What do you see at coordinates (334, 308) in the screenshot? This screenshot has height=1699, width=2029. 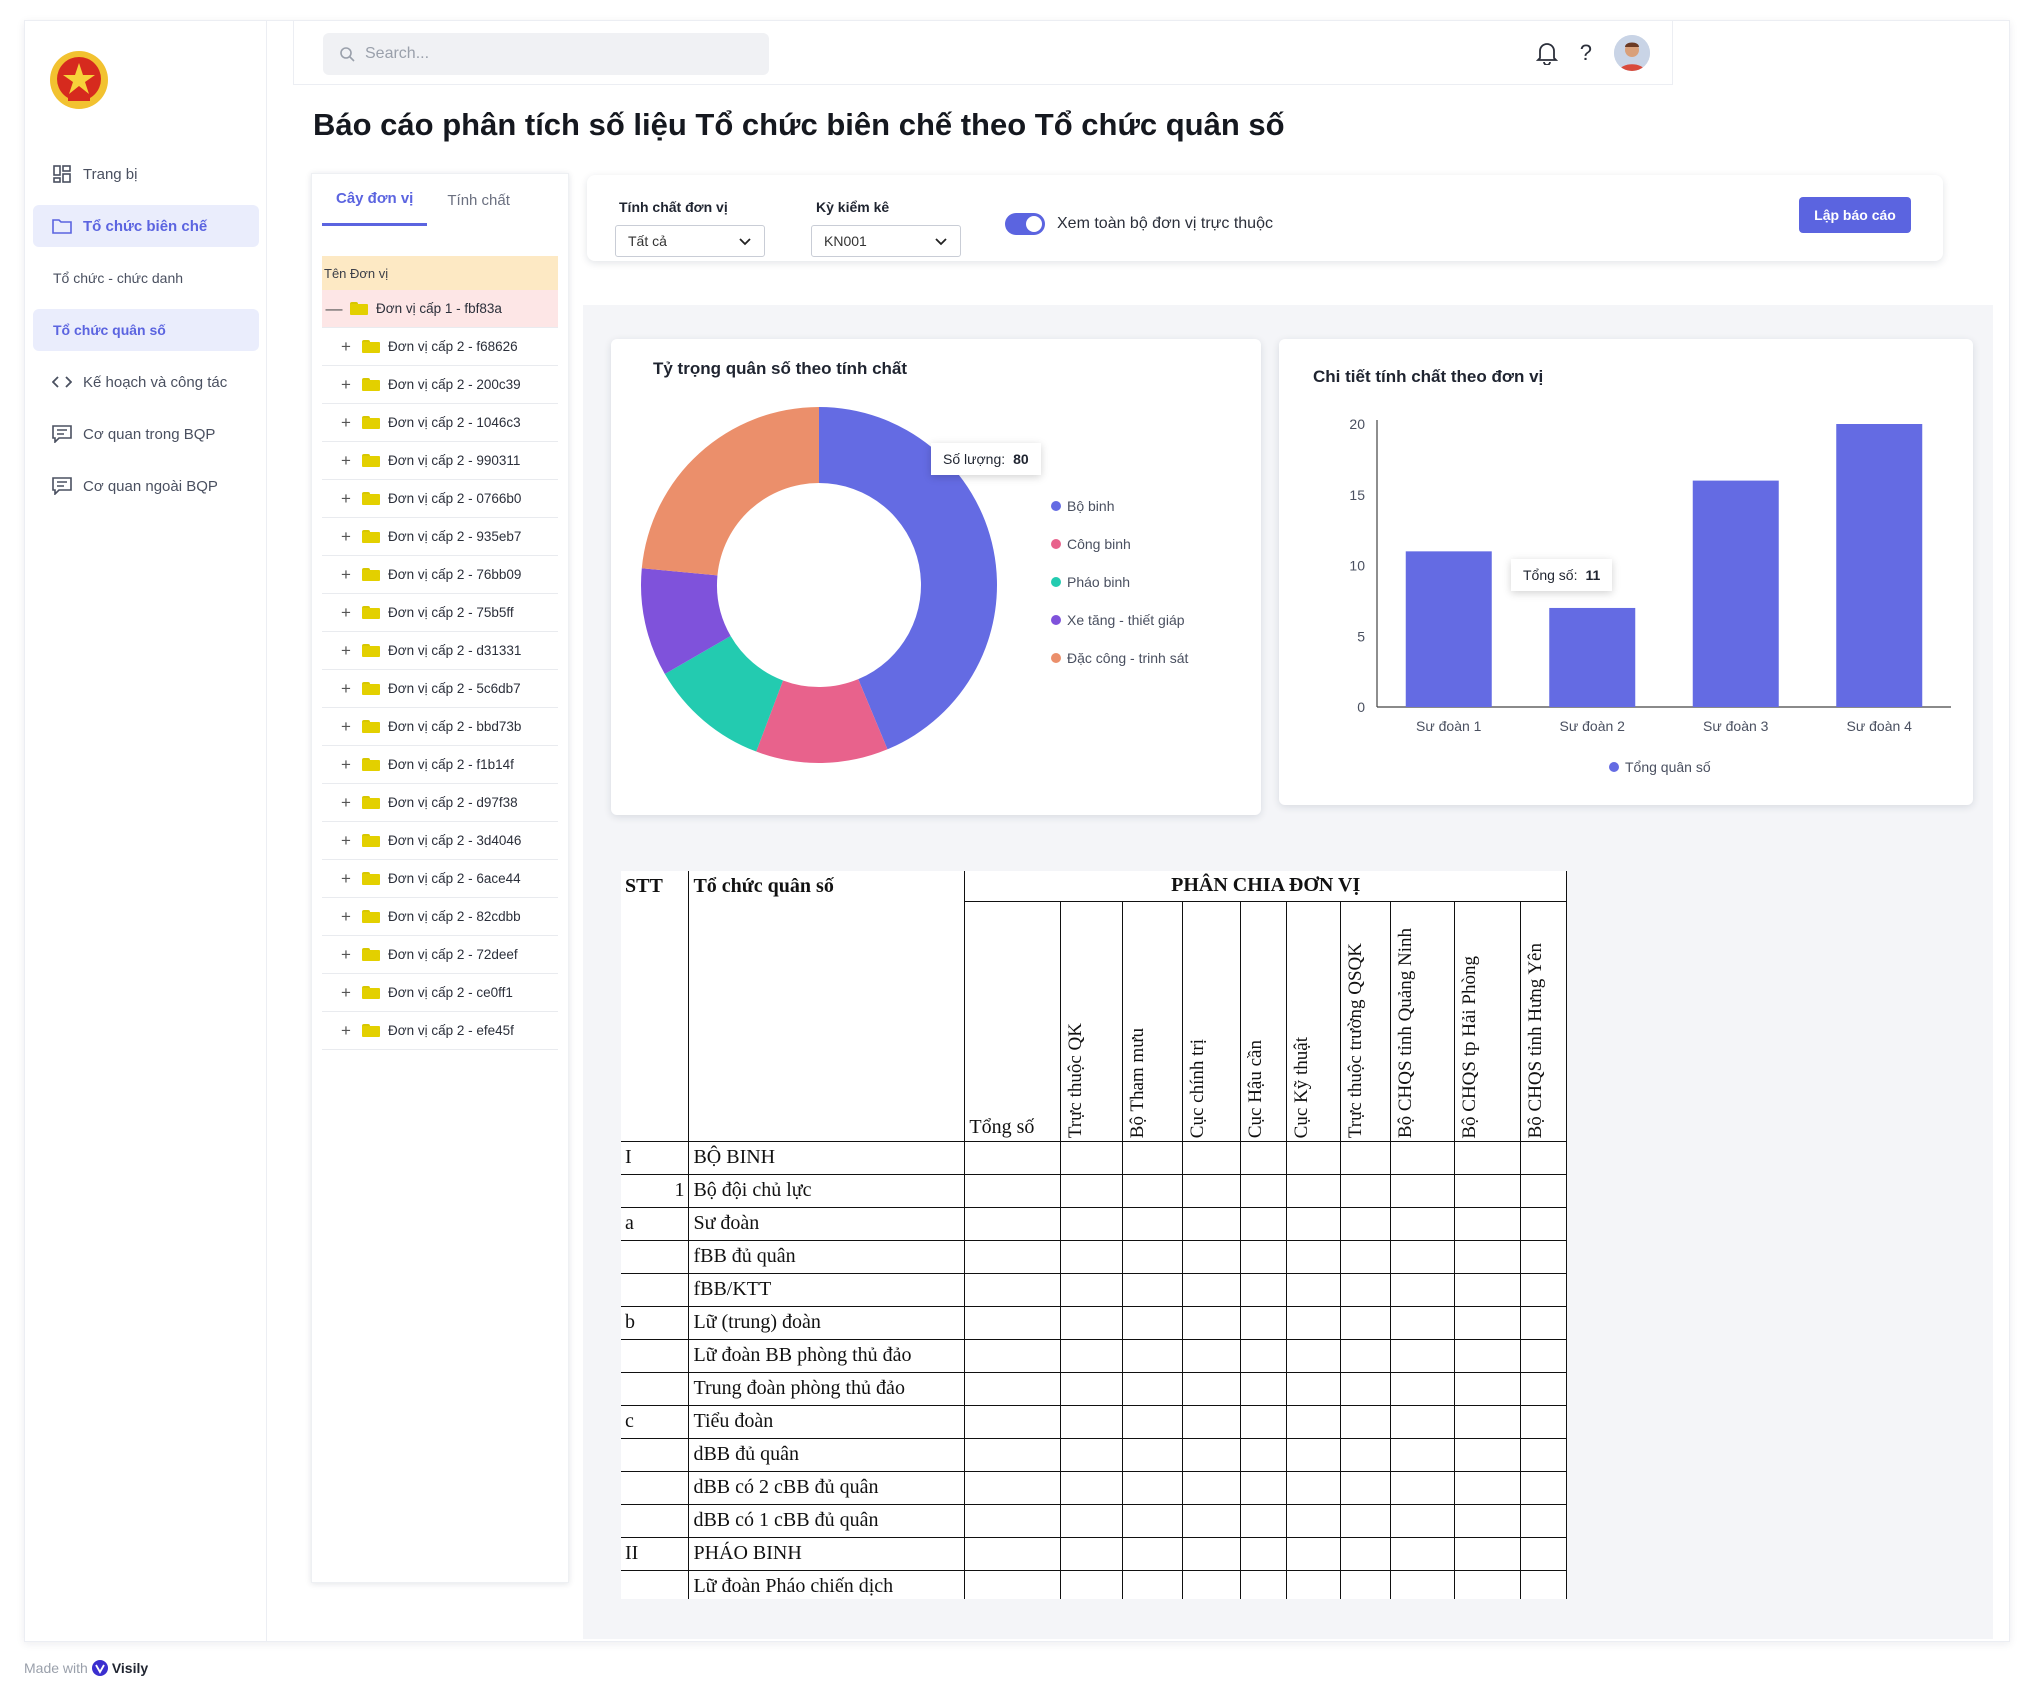 I see `collapse-icon: —` at bounding box center [334, 308].